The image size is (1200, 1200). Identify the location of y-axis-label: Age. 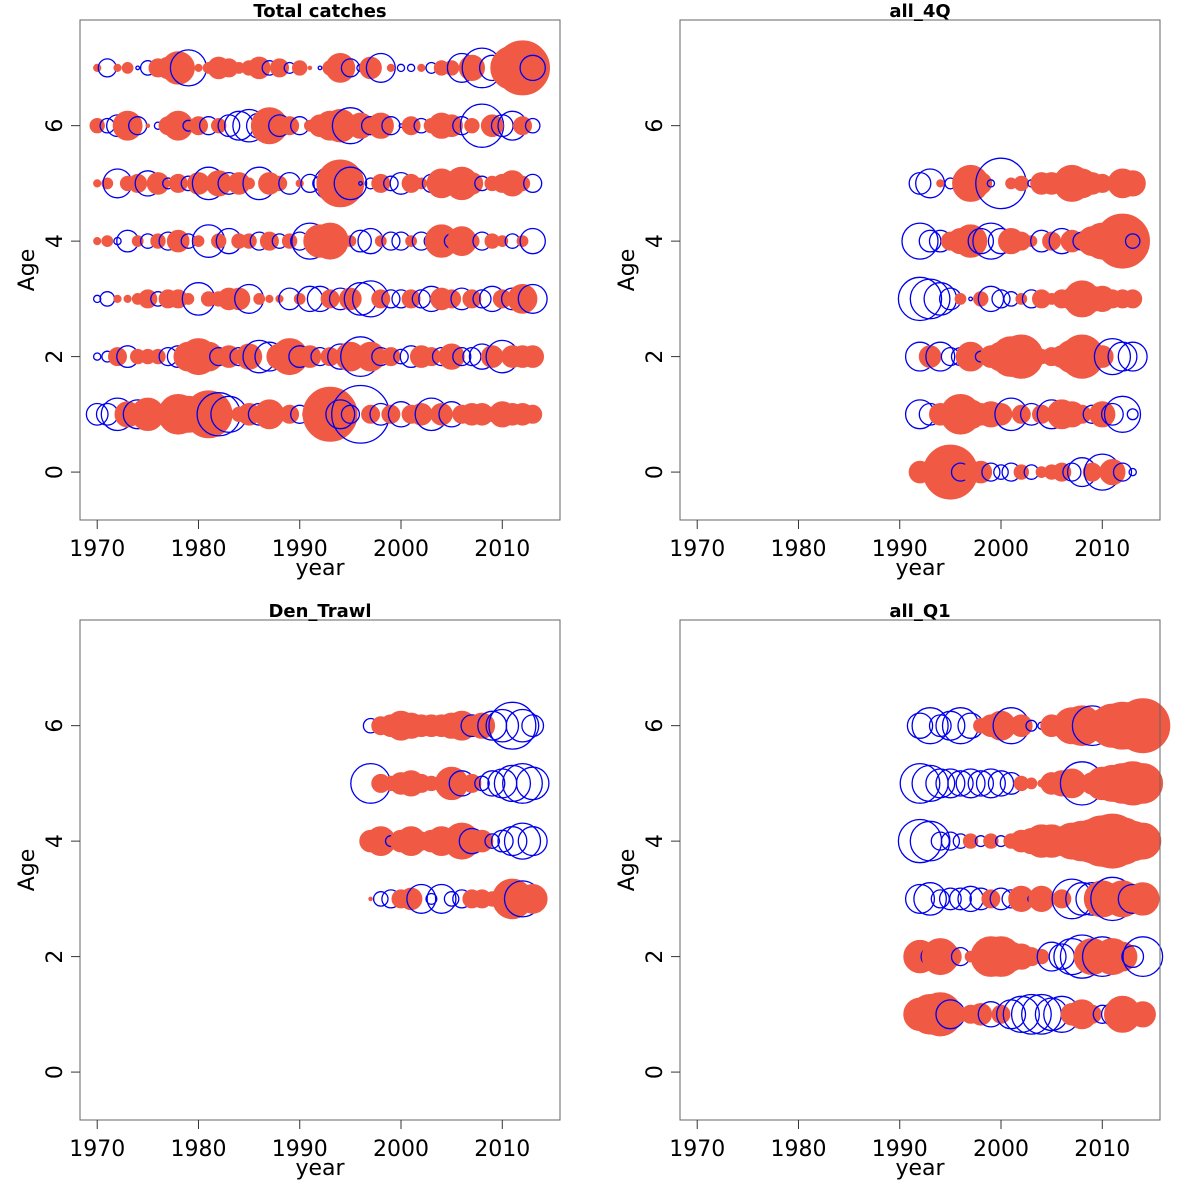
(627, 270).